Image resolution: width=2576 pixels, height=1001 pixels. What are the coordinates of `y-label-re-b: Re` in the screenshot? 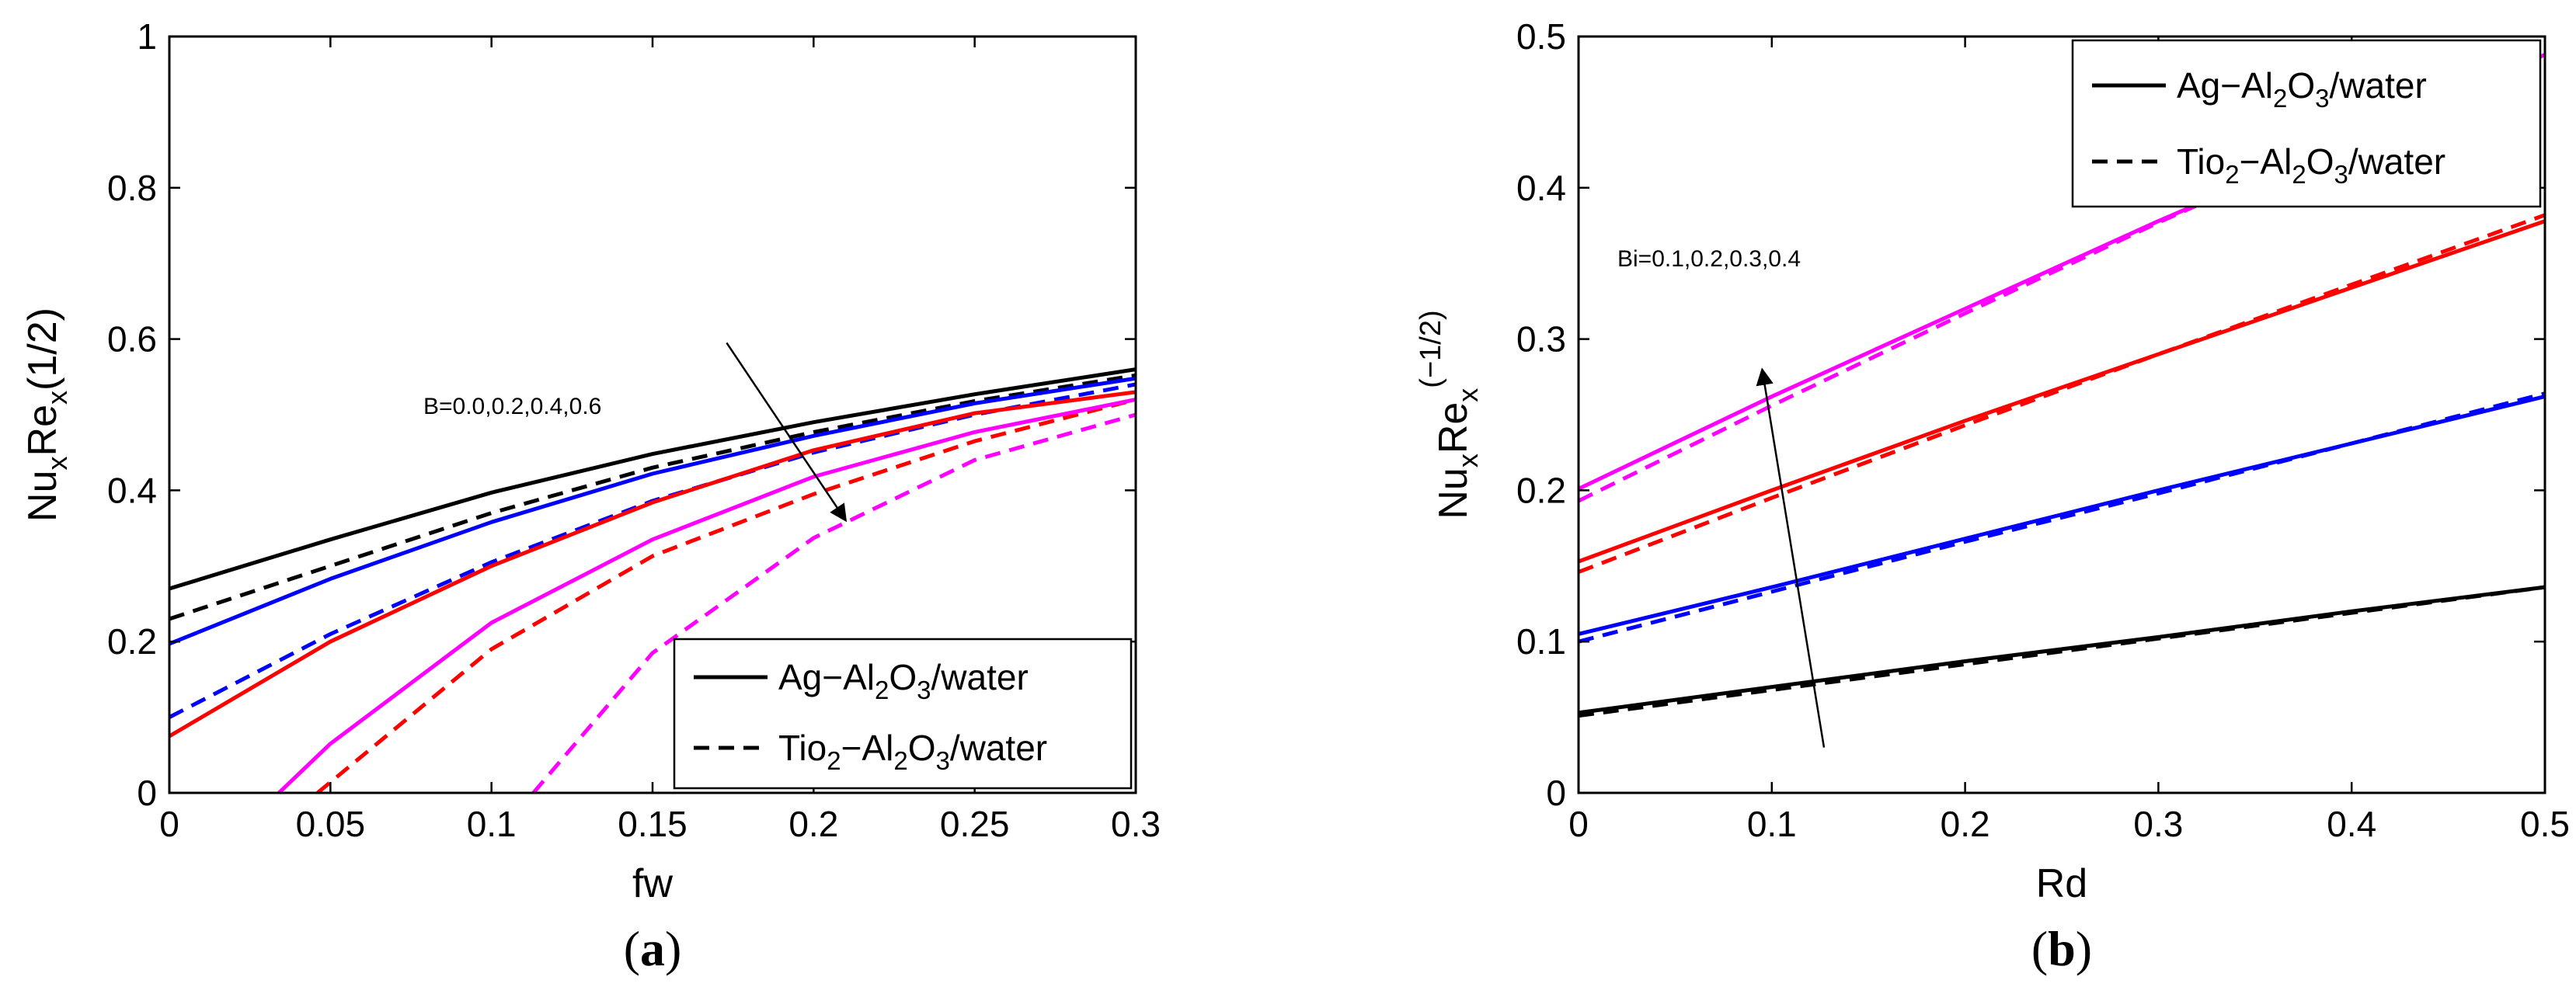 It's located at (1453, 428).